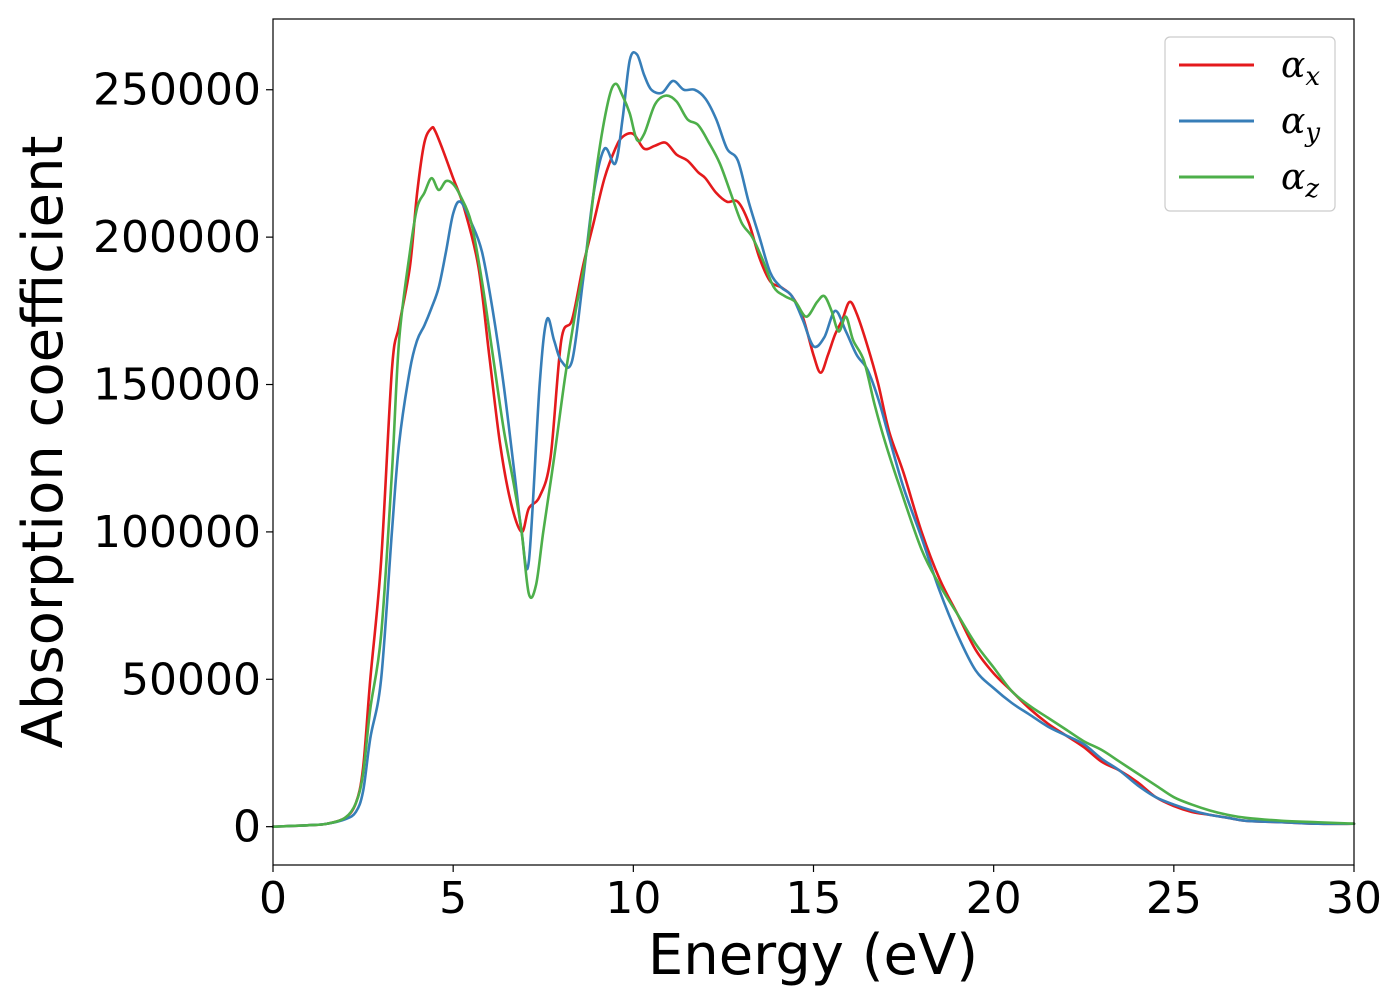 The image size is (1400, 1000). I want to click on y-tick-label: 100000, so click(177, 532).